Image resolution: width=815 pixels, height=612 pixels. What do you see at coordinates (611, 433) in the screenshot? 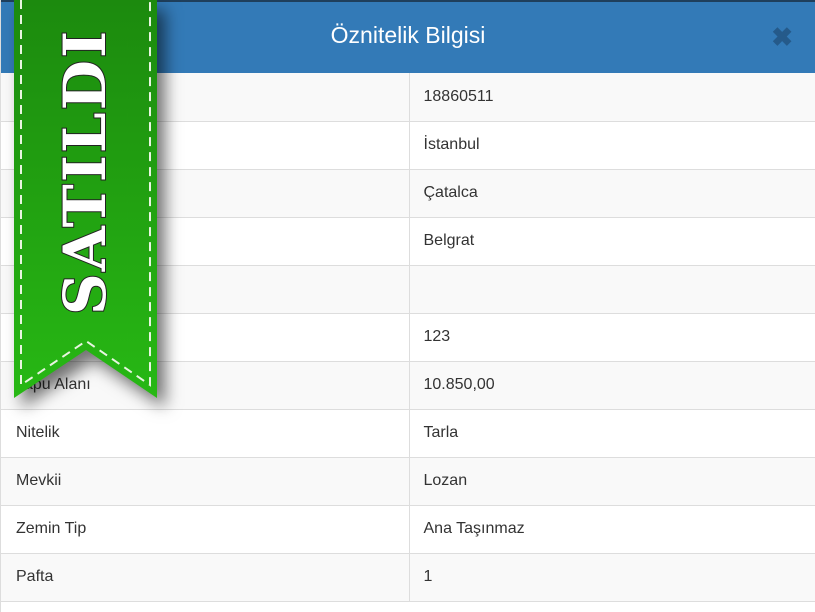
I see `attribute-value: Tarla` at bounding box center [611, 433].